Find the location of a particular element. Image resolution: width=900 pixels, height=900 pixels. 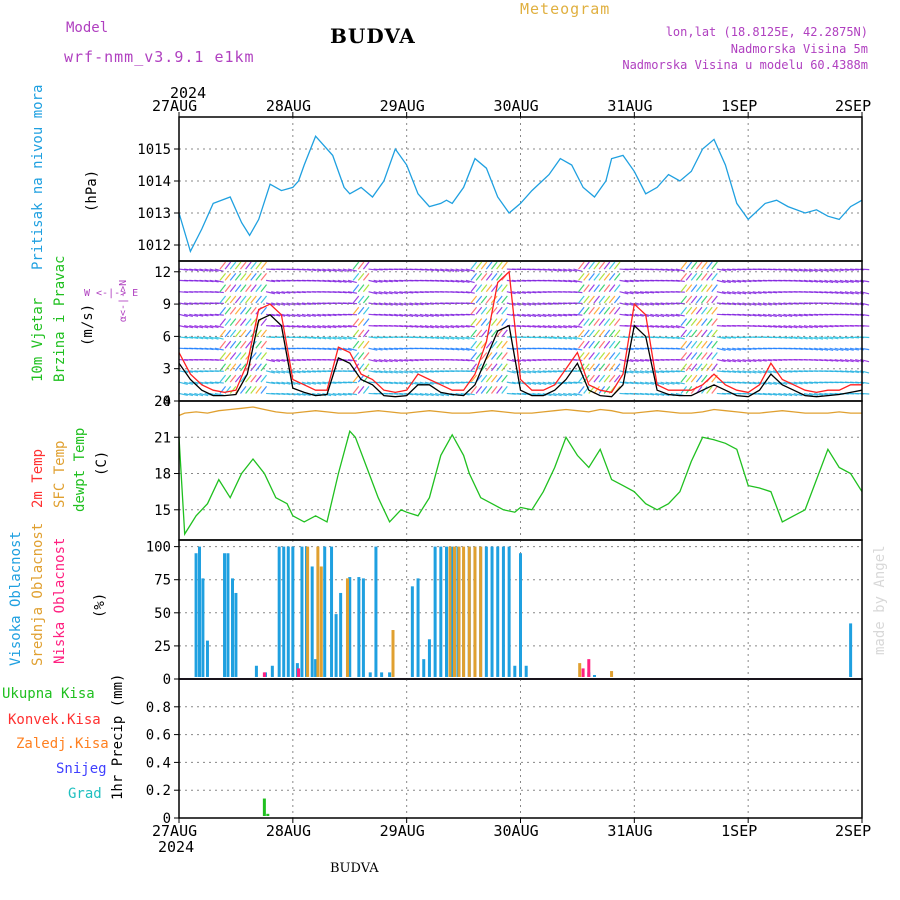

y-tick-label: 0 is located at coordinates (167, 819).